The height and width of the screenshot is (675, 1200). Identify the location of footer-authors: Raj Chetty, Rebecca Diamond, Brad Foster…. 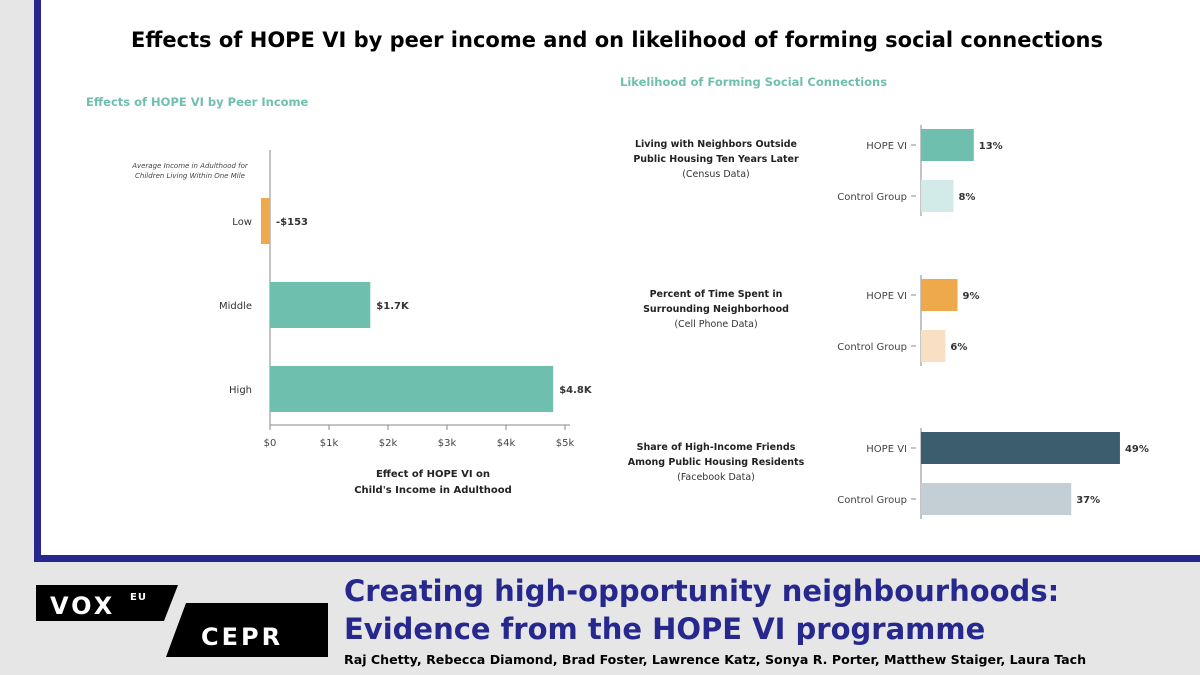
(715, 659).